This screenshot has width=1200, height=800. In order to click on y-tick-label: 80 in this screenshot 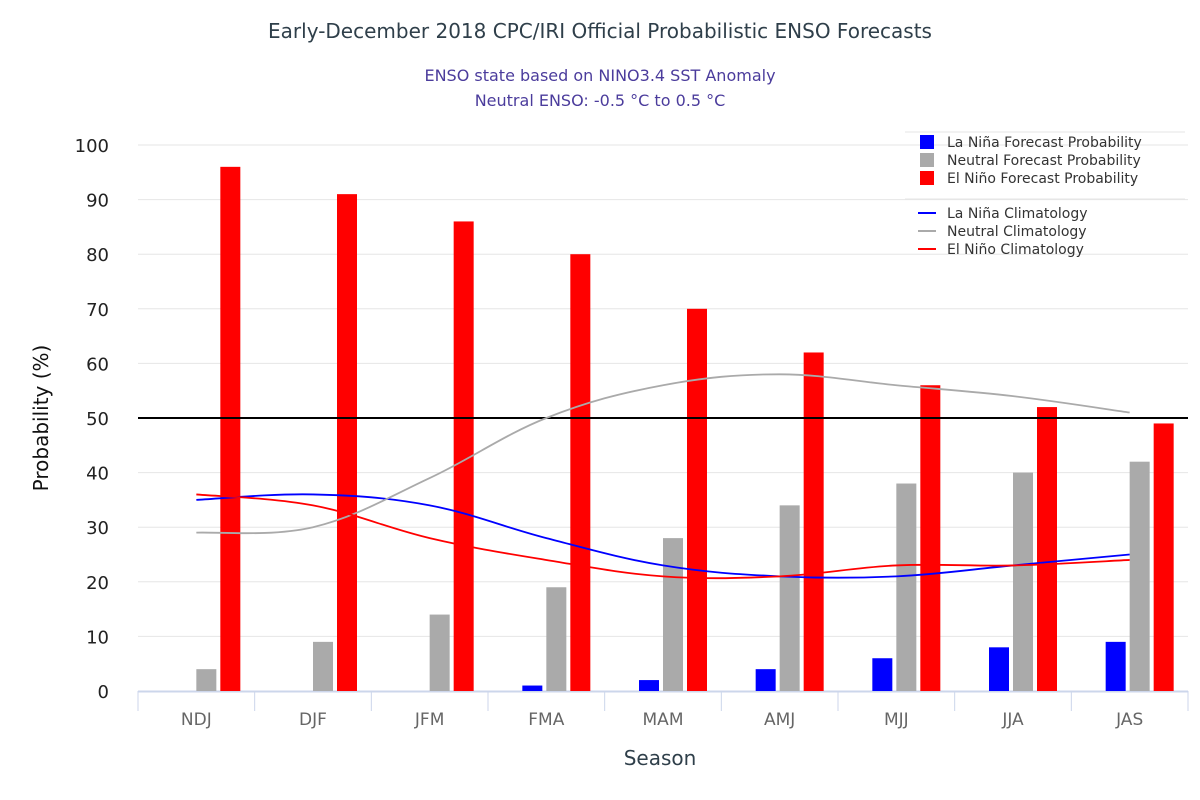, I will do `click(97, 255)`.